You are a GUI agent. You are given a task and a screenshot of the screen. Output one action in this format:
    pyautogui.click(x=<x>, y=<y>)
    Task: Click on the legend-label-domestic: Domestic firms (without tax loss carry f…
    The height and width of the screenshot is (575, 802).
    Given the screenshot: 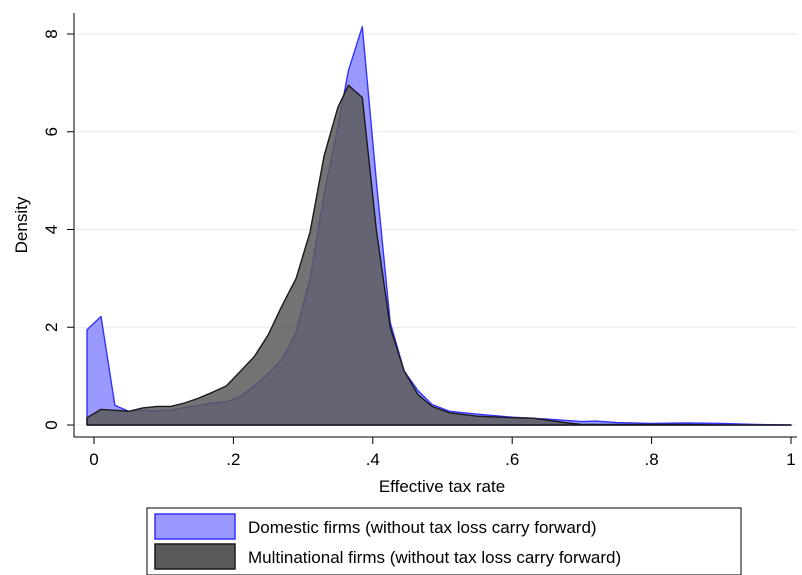 What is the action you would take?
    pyautogui.click(x=422, y=527)
    